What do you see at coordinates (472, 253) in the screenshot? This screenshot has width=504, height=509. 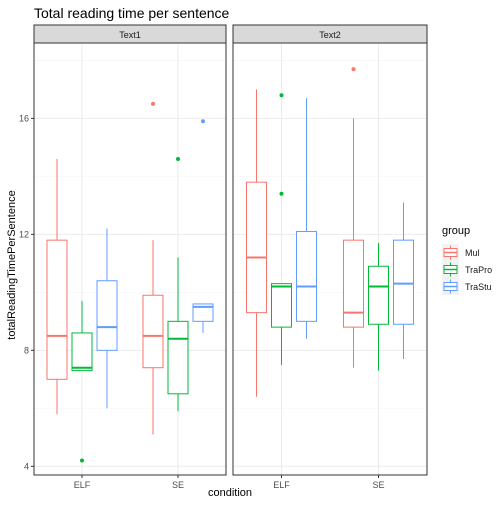 I see `legend-label: Mul` at bounding box center [472, 253].